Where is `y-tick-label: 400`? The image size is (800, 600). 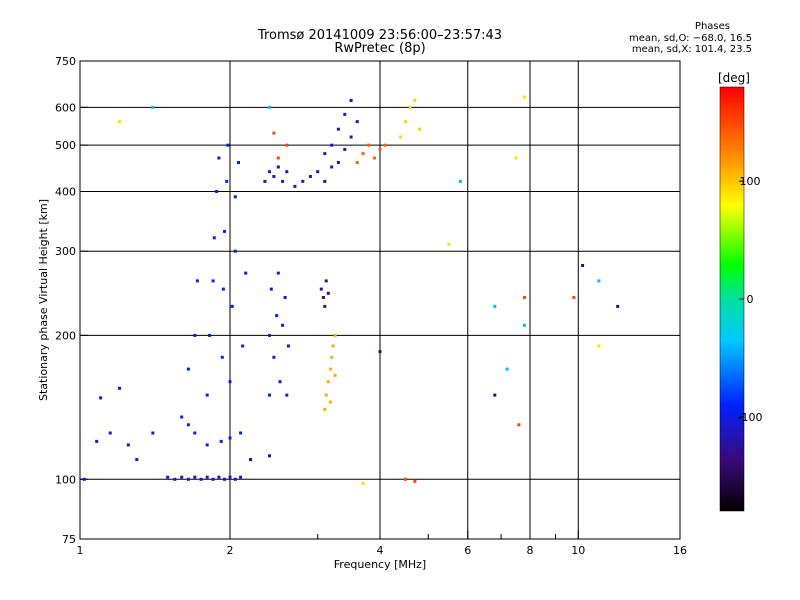 y-tick-label: 400 is located at coordinates (65, 191).